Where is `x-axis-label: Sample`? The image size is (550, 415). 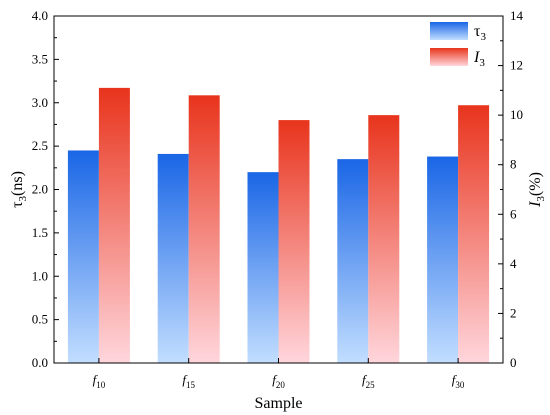 x-axis-label: Sample is located at coordinates (279, 403).